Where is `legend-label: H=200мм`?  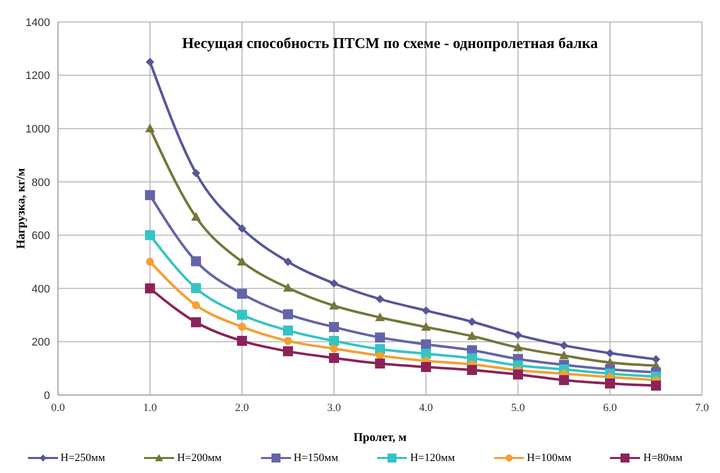 legend-label: H=200мм is located at coordinates (199, 458).